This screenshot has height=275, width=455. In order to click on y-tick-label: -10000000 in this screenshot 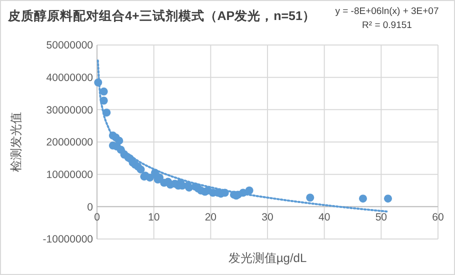, I will do `click(68, 240)`.